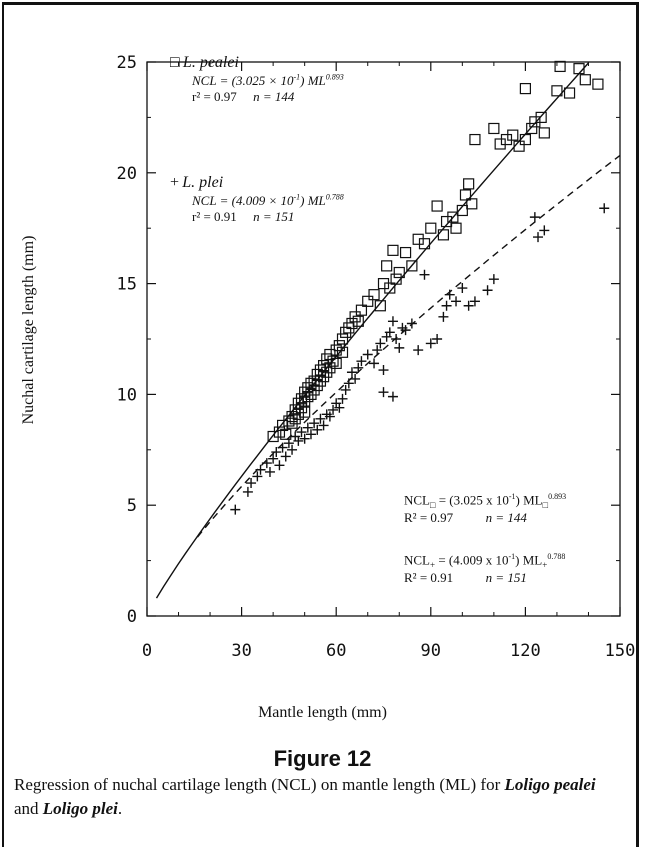 The height and width of the screenshot is (851, 645). Describe the element at coordinates (322, 712) in the screenshot. I see `x-axis-label: Mantle length (mm)` at that location.